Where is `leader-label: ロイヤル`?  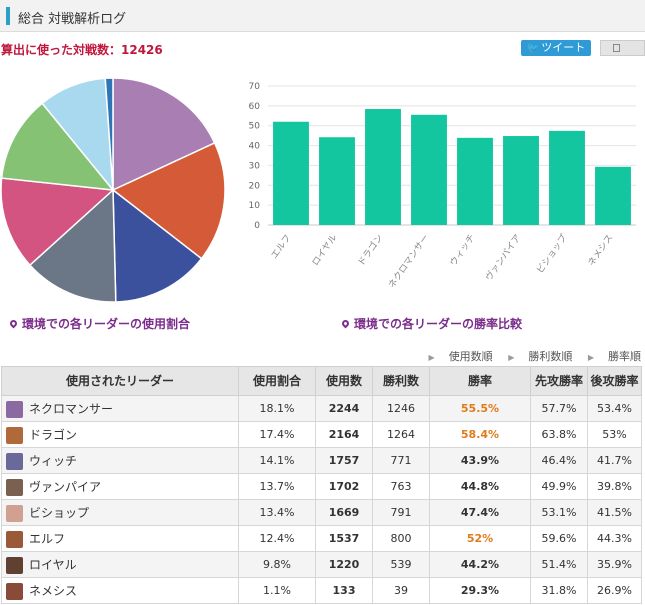
leader-label: ロイヤル is located at coordinates (53, 564).